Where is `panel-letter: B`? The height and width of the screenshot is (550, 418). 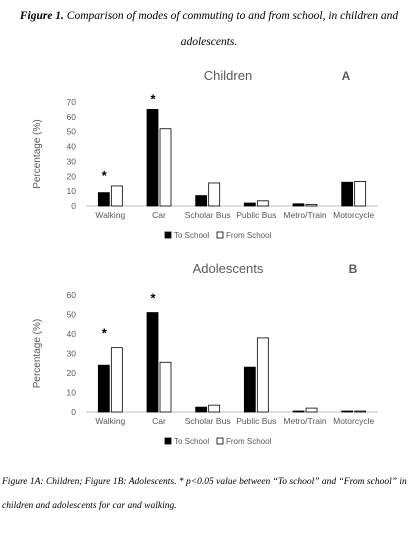 panel-letter: B is located at coordinates (353, 269).